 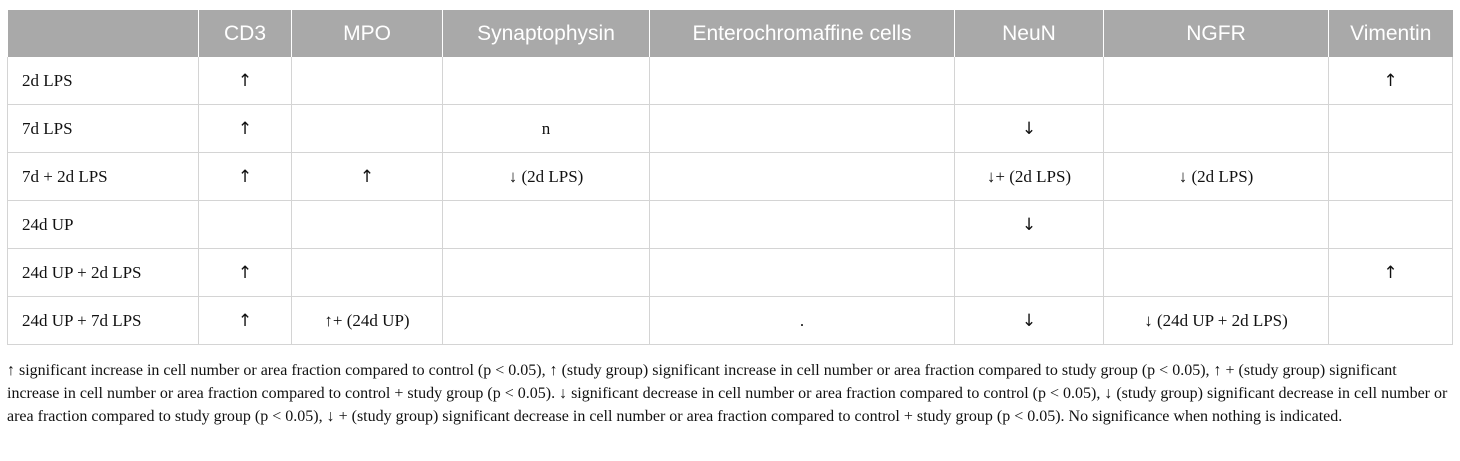 I want to click on header-cell-row-label, so click(x=103, y=33).